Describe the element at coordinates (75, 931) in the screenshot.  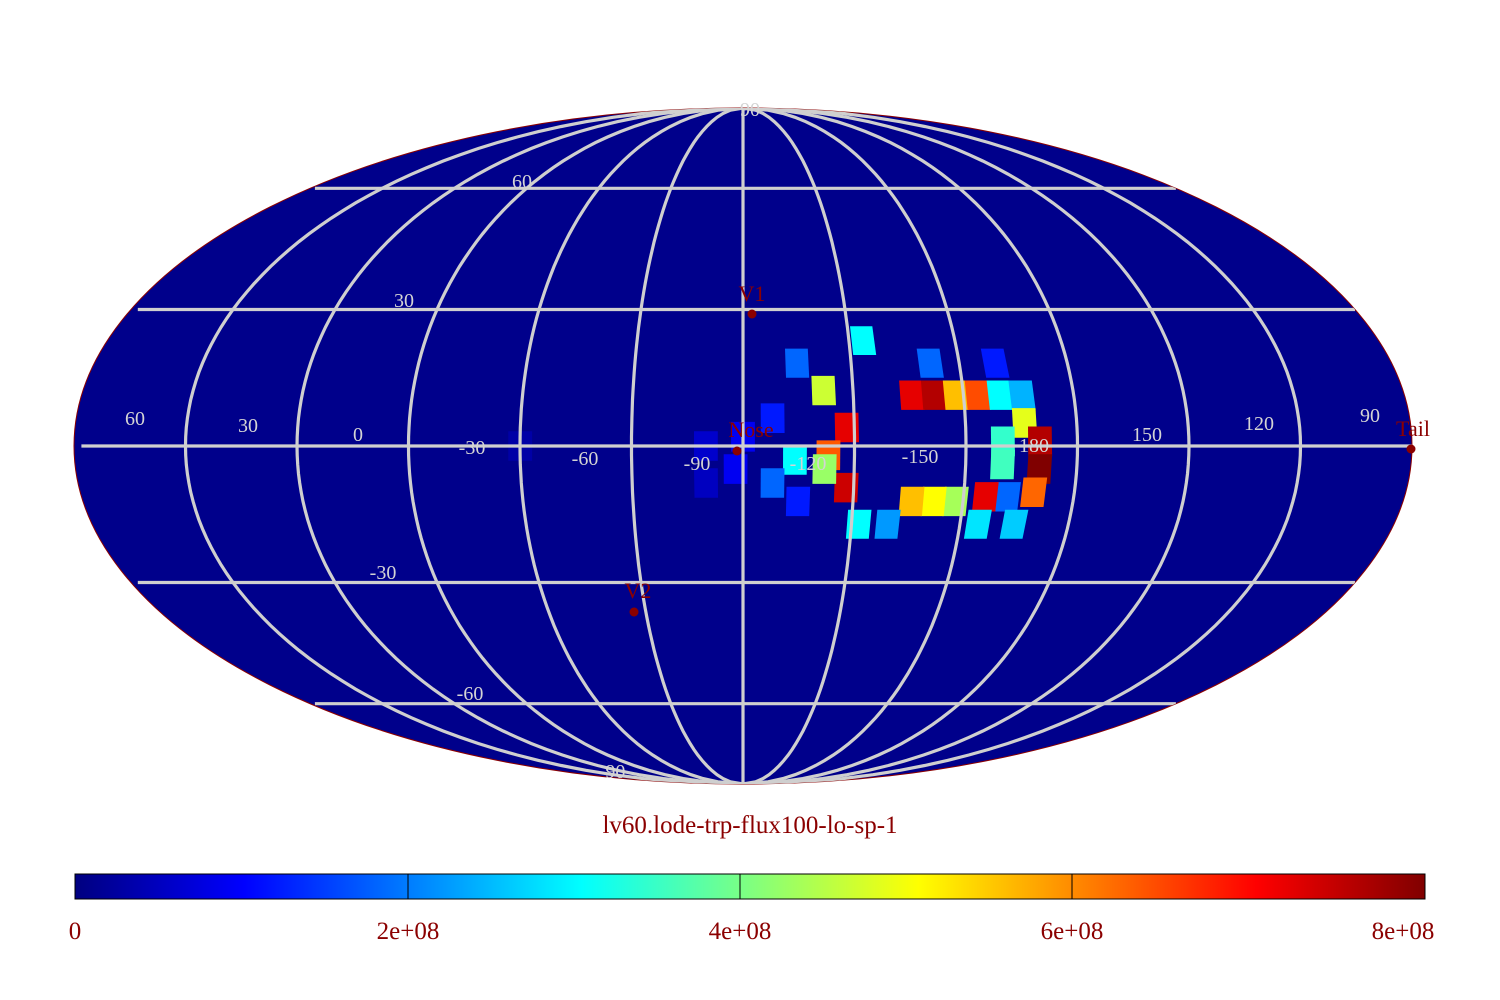
I see `colorbar-tick: 0` at that location.